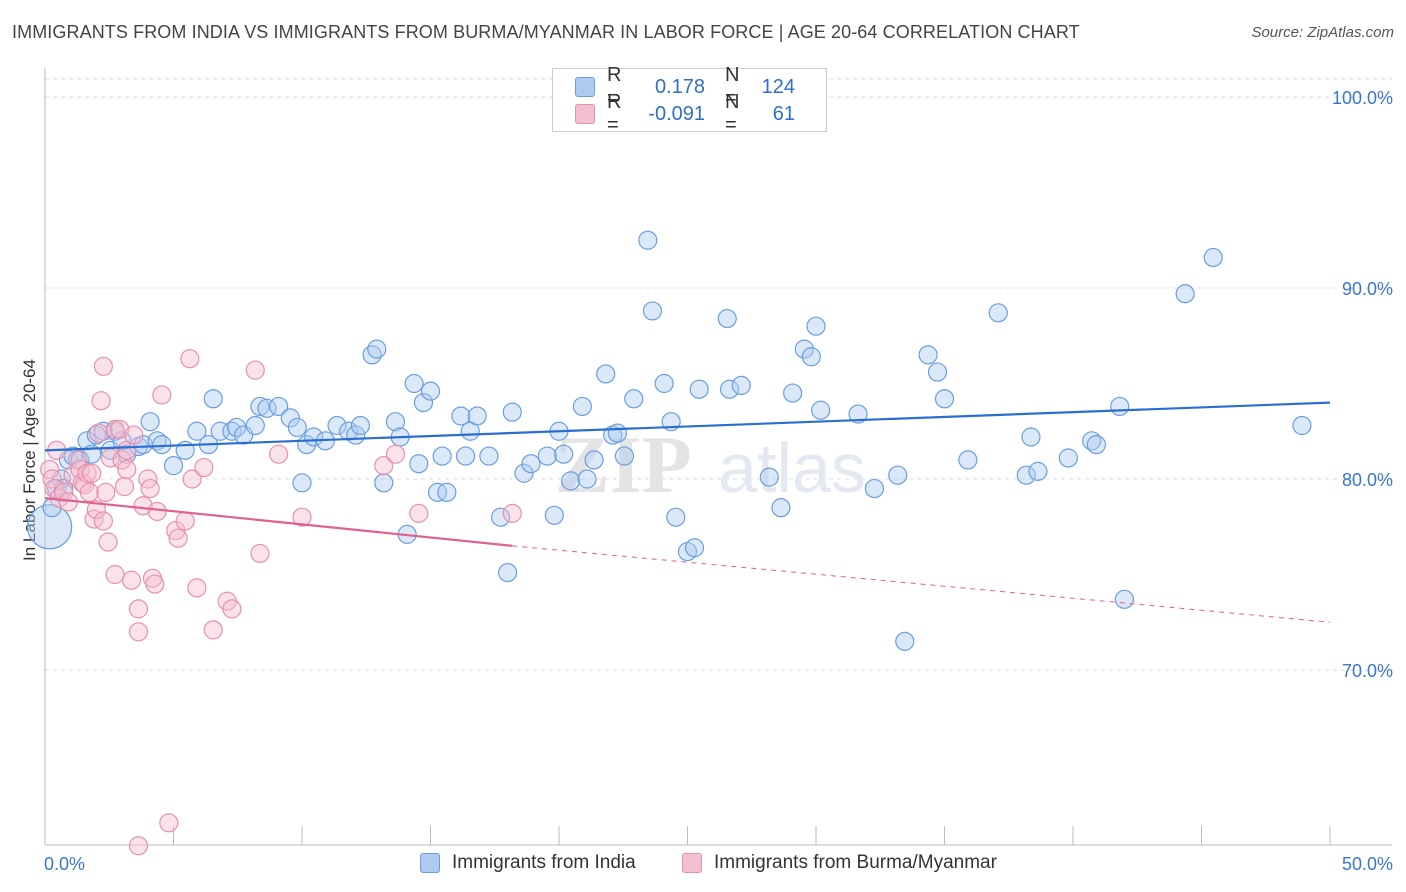 The width and height of the screenshot is (1406, 892). Describe the element at coordinates (585, 114) in the screenshot. I see `legend-swatch-burma` at that location.